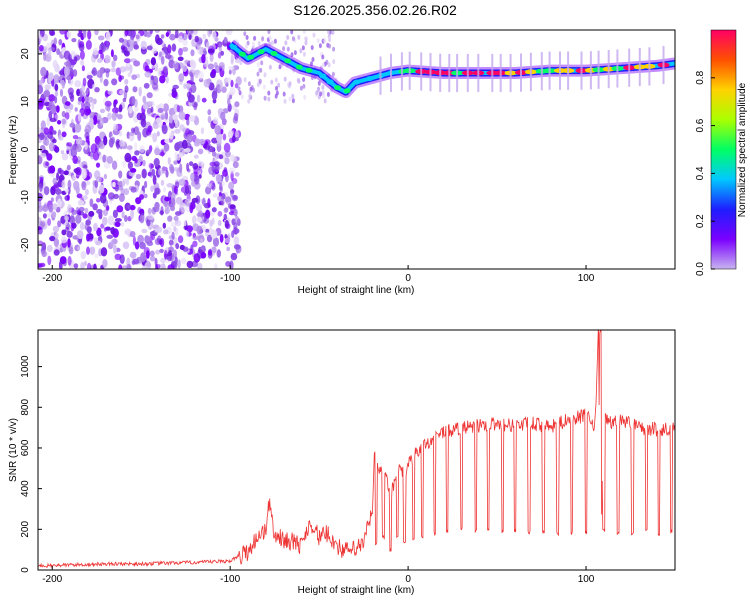  I want to click on y-tick-label: 600, so click(25, 447).